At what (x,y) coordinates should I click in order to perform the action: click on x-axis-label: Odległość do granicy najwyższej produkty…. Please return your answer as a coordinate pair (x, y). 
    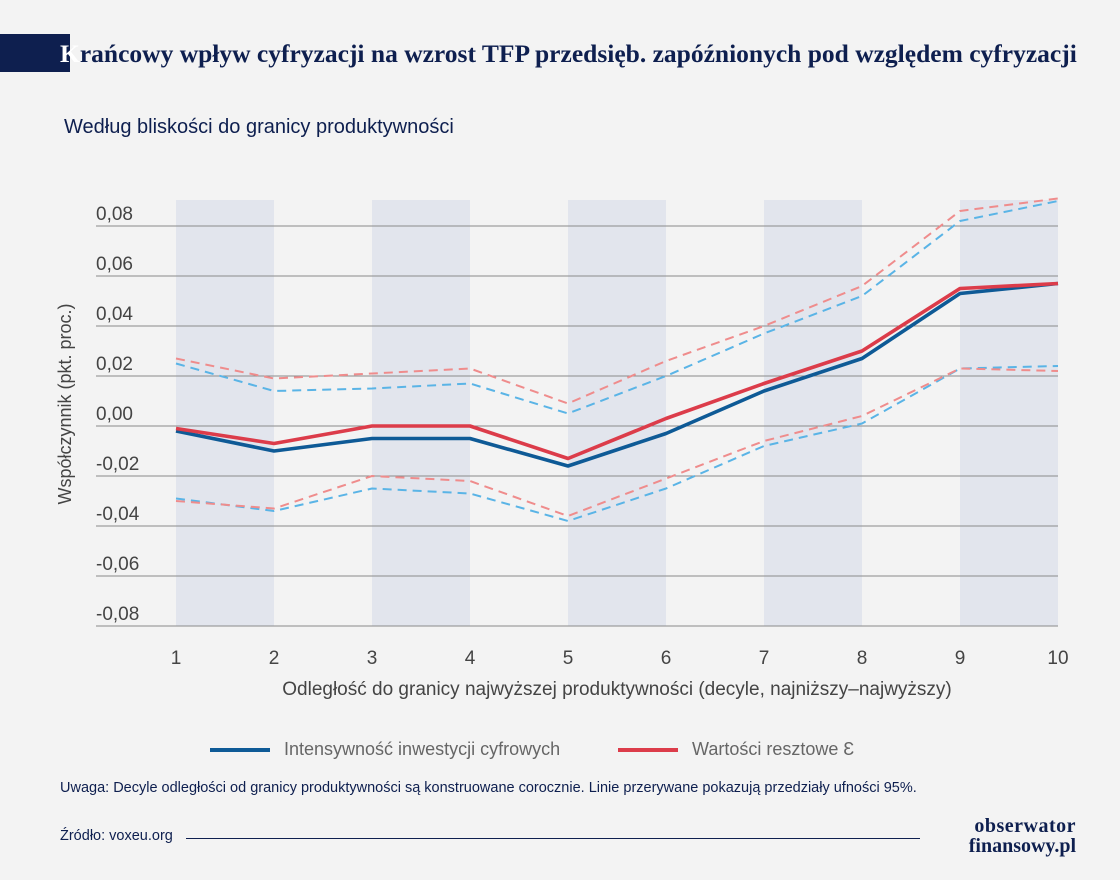
    Looking at the image, I should click on (617, 689).